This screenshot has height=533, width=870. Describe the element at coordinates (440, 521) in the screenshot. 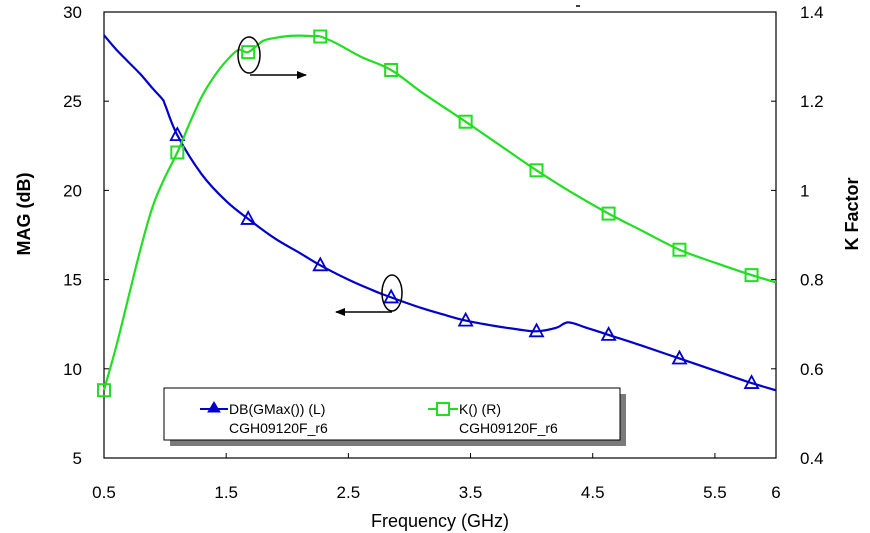

I see `x-axis-label: Frequency (GHz)` at that location.